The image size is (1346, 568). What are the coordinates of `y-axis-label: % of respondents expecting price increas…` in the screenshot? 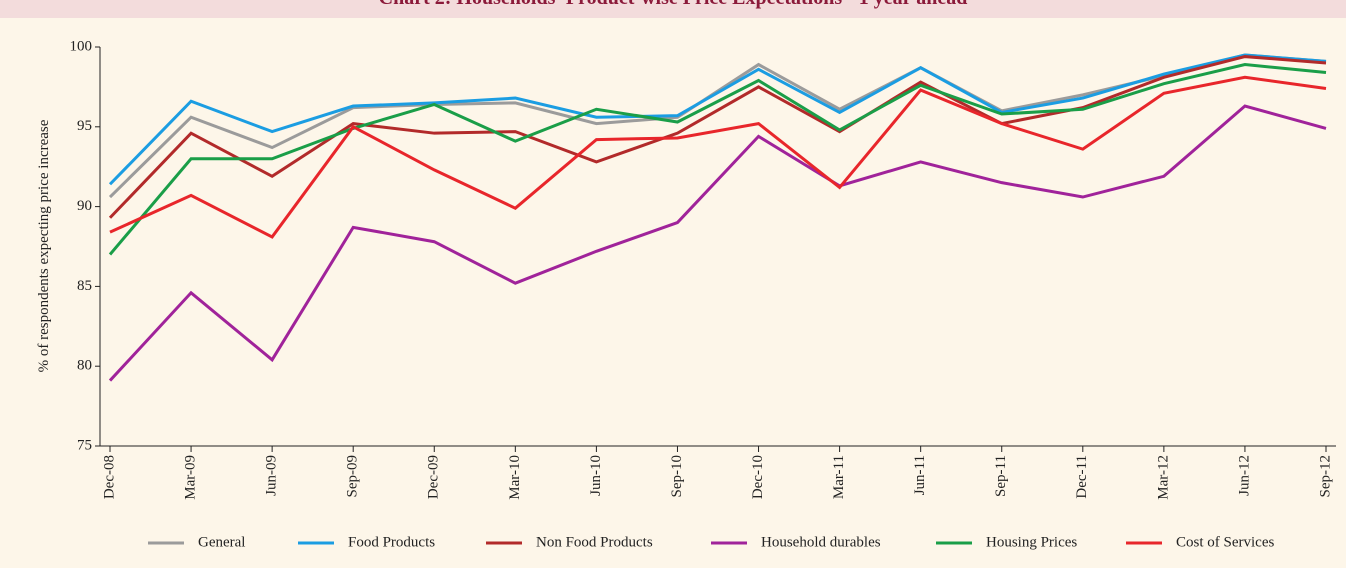 It's located at (44, 245).